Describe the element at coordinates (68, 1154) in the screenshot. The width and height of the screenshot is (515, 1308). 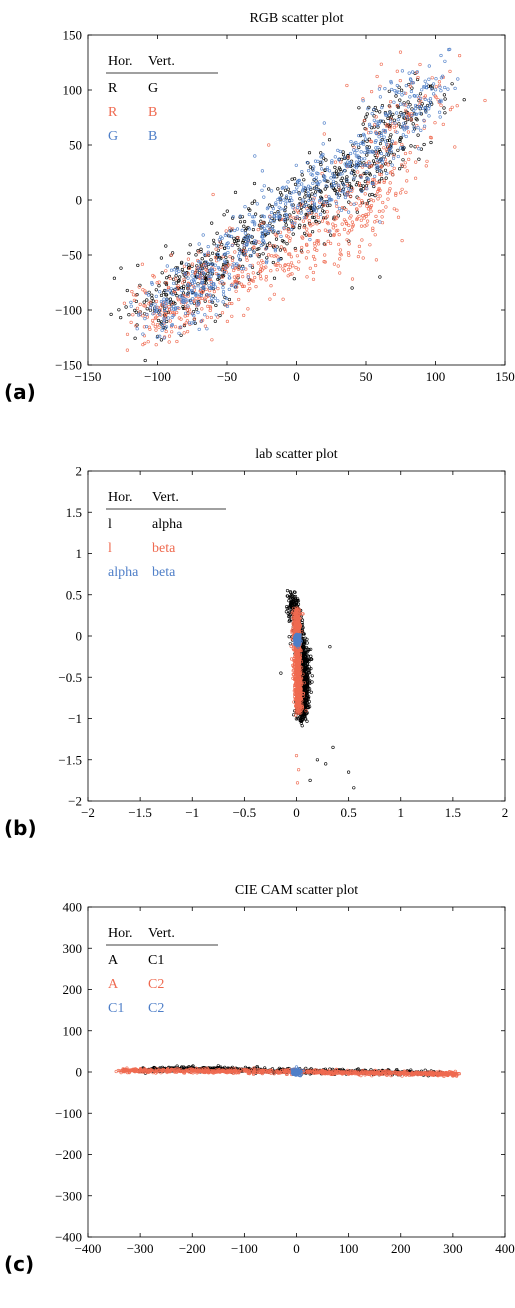
I see `y-tick-label: −200` at that location.